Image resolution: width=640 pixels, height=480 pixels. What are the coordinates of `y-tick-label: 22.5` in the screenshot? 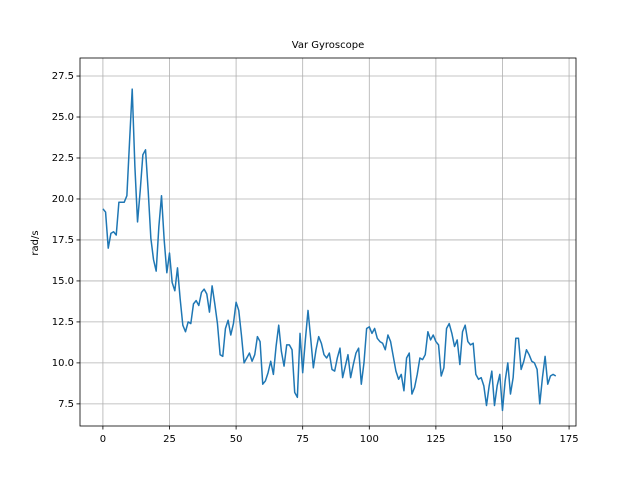 It's located at (63, 158).